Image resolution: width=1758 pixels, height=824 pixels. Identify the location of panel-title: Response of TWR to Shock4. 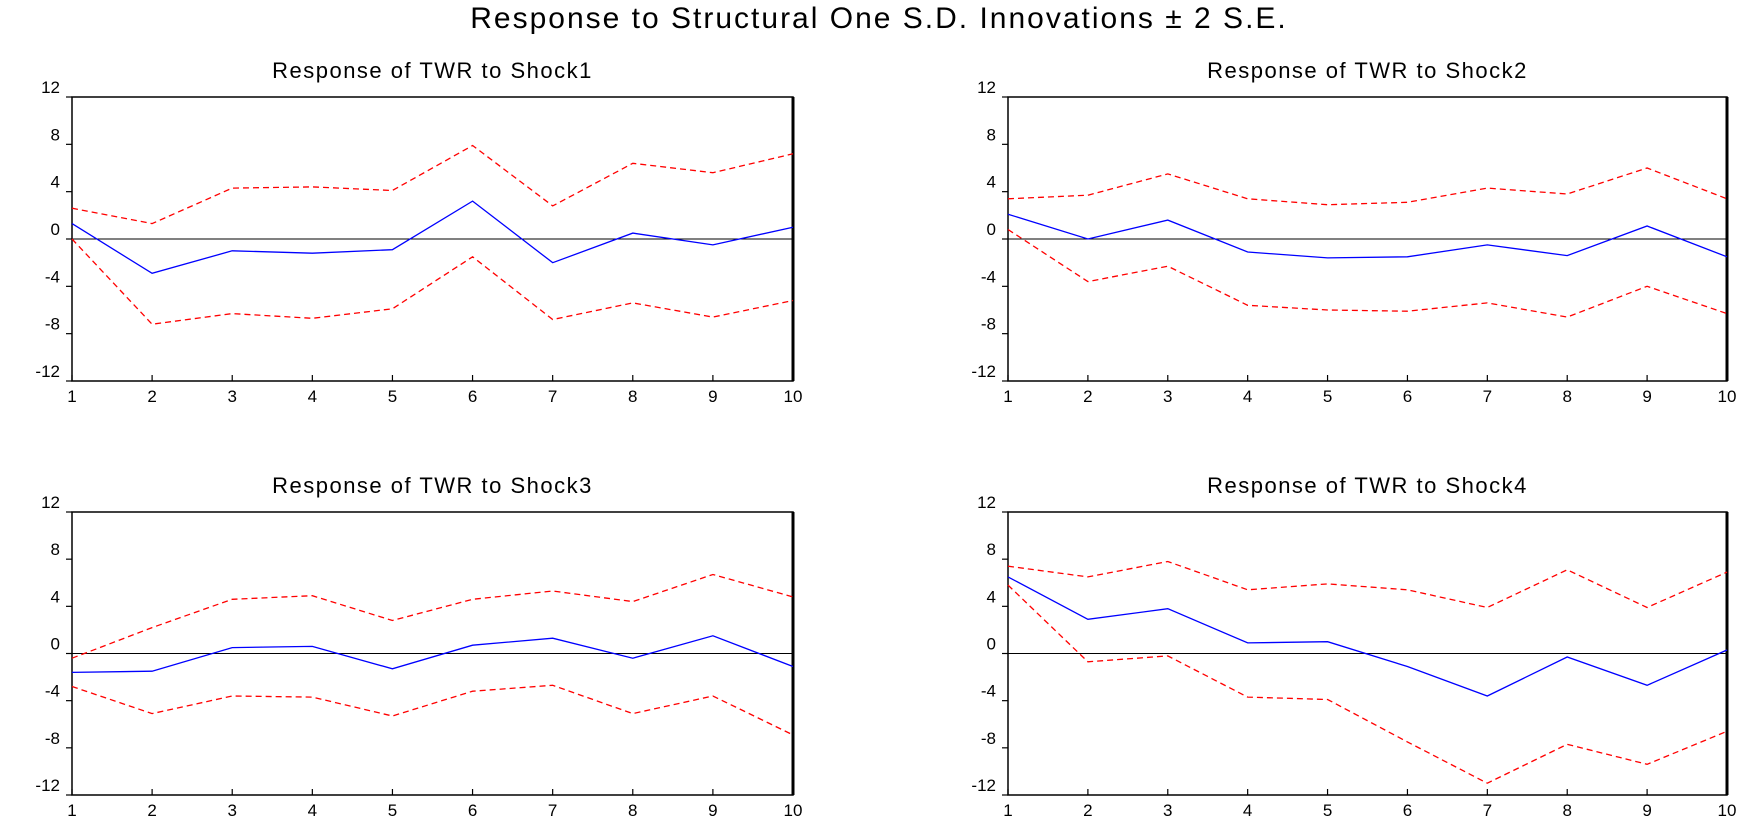
(1367, 485).